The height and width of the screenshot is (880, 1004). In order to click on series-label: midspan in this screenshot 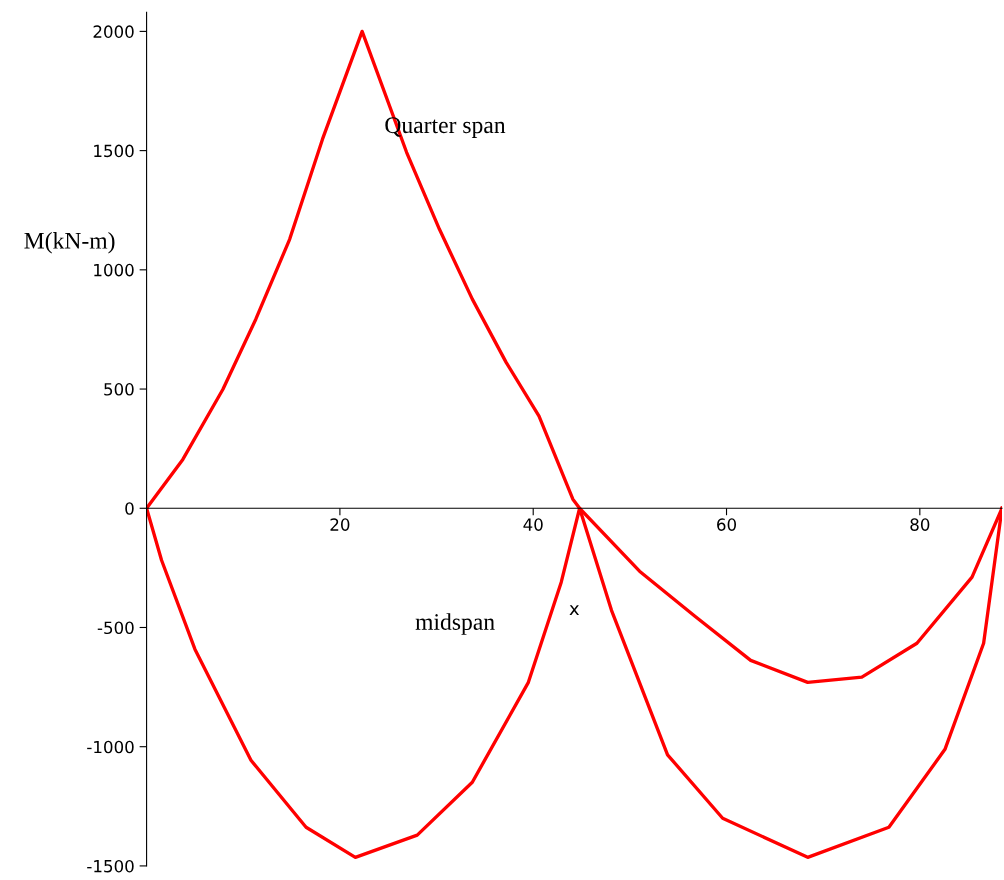, I will do `click(455, 624)`.